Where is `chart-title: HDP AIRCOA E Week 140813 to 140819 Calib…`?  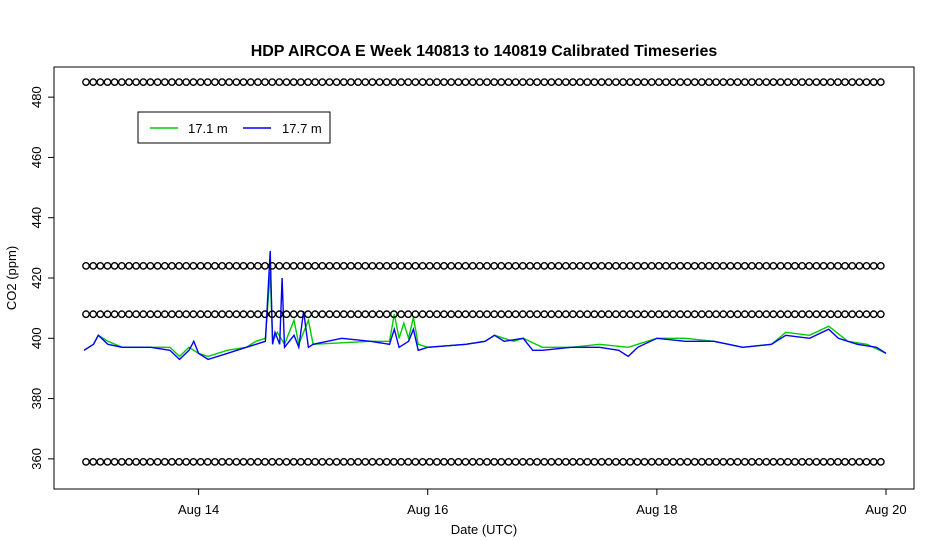
chart-title: HDP AIRCOA E Week 140813 to 140819 Calib… is located at coordinates (484, 51).